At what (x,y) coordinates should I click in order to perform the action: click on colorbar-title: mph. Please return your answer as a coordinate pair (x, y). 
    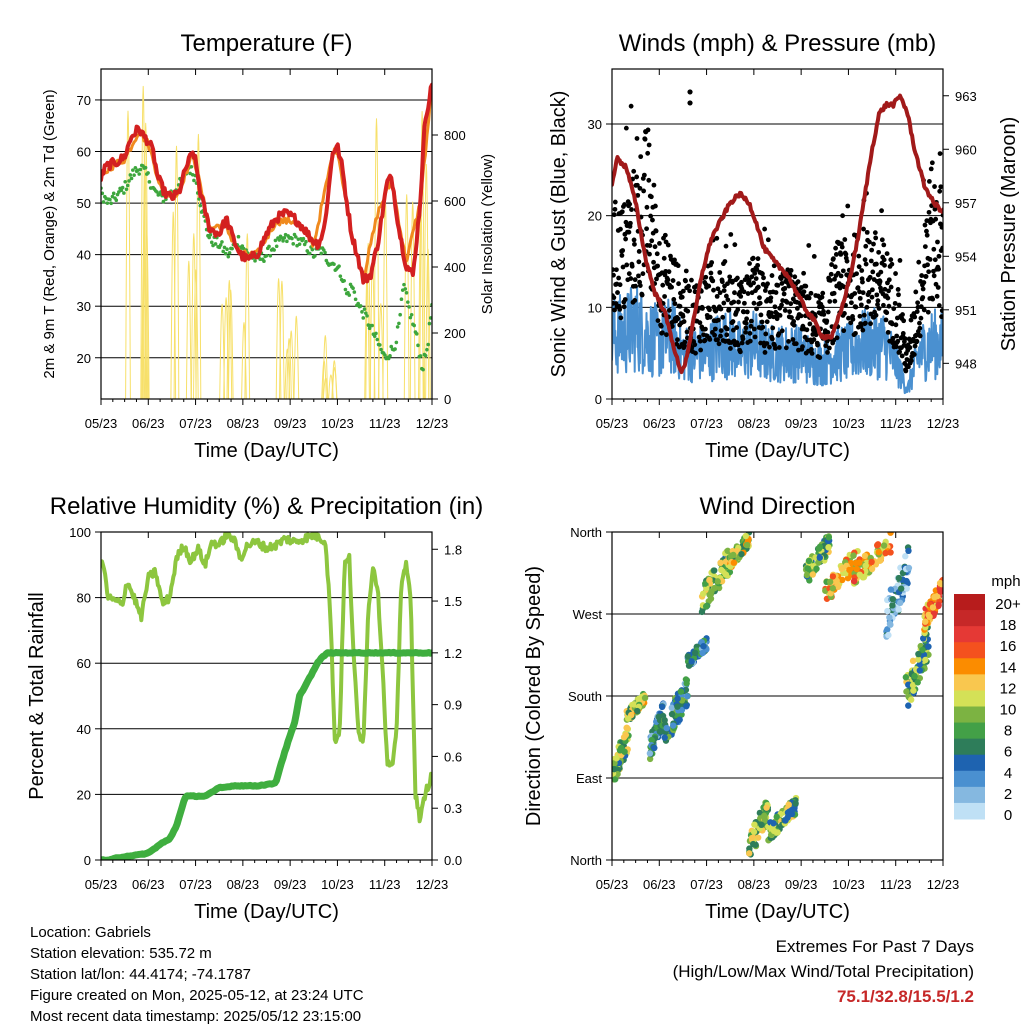
    Looking at the image, I should click on (1005, 581).